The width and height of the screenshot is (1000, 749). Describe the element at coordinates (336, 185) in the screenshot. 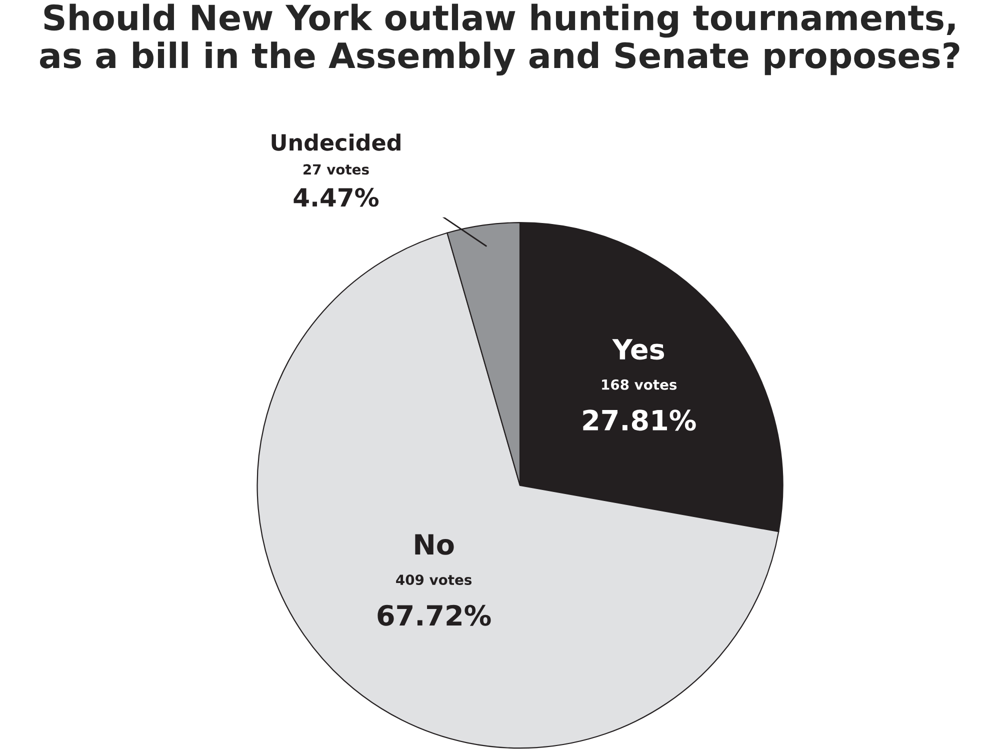

I see `data-label: 27 votes 4.47%` at that location.